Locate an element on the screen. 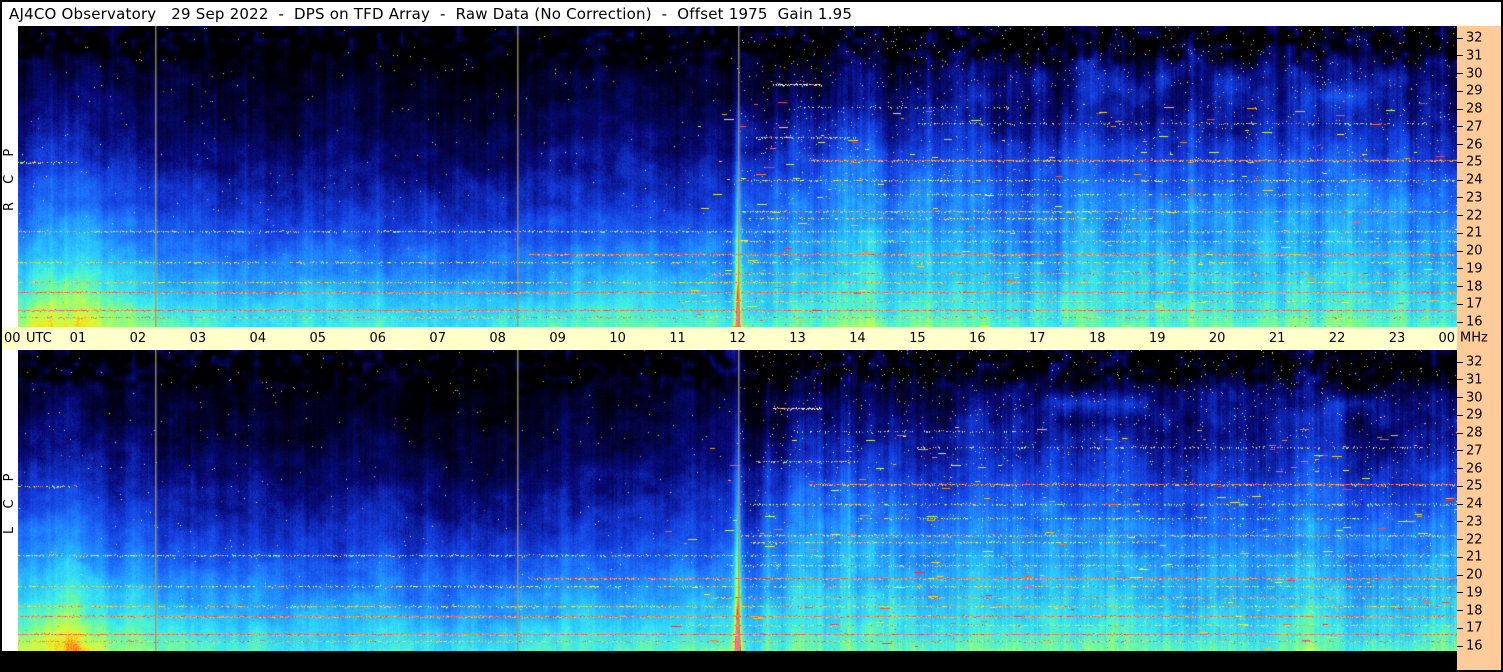 The image size is (1503, 672). time-origin-label: 00 is located at coordinates (12, 338).